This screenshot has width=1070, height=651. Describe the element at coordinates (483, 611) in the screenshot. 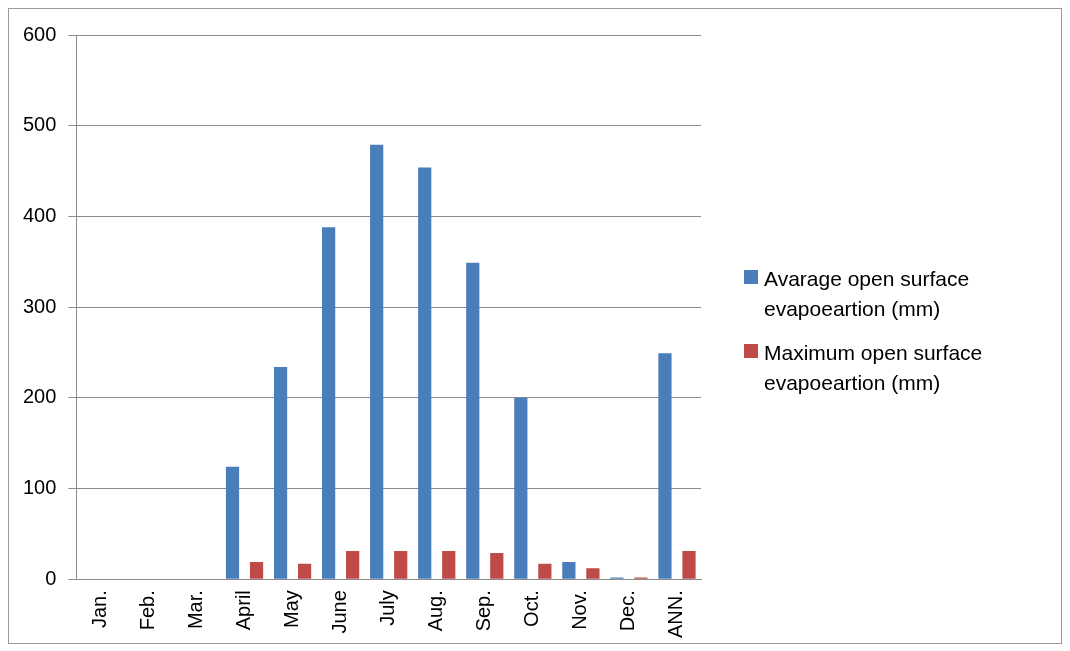

I see `x-tick-label: Sep.` at that location.